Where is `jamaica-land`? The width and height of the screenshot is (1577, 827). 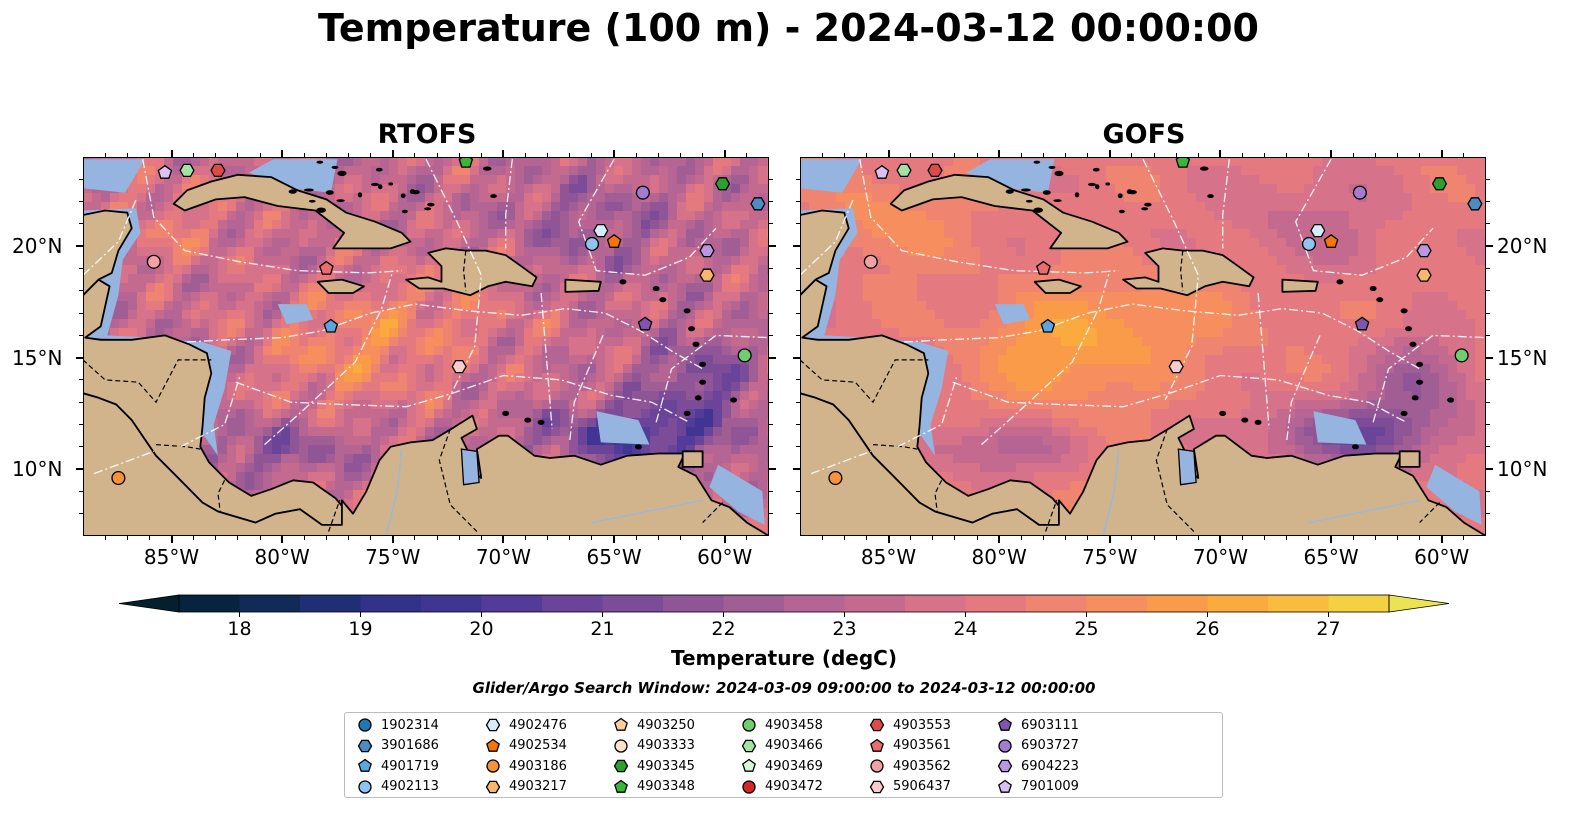
jamaica-land is located at coordinates (340, 286).